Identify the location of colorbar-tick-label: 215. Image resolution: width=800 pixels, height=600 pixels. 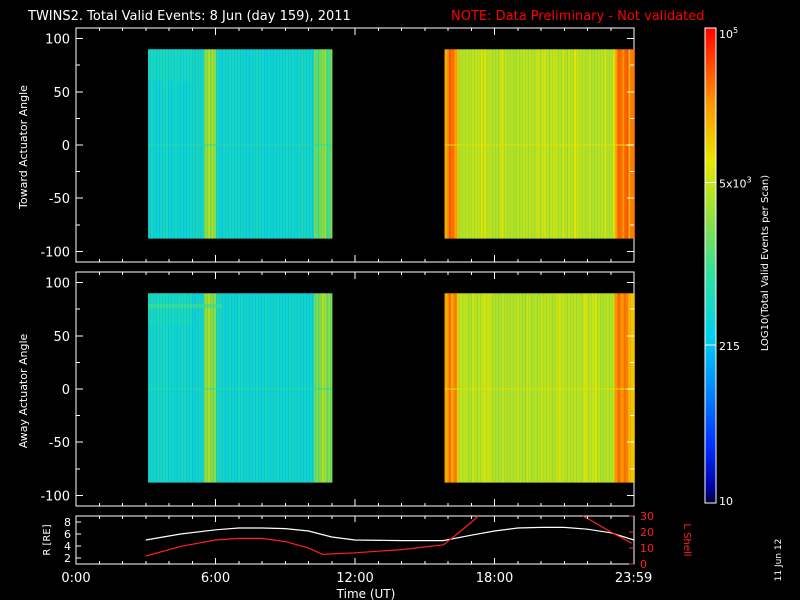
(729, 346).